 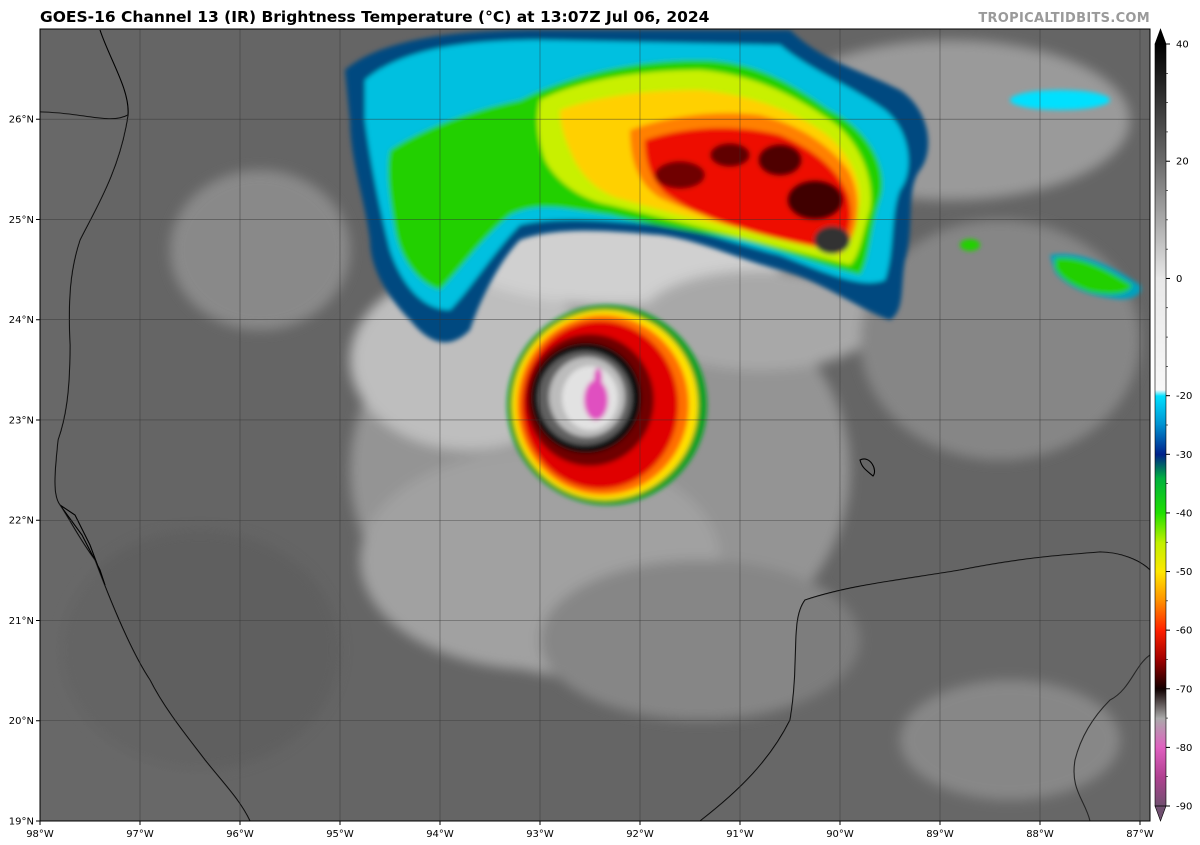 What do you see at coordinates (40, 834) in the screenshot?
I see `lon-tick-label: 98°W` at bounding box center [40, 834].